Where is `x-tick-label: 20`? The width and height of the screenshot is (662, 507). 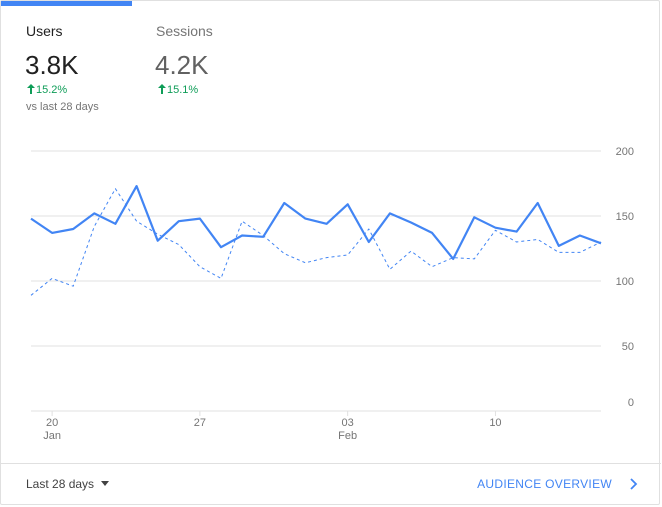 x-tick-label: 20 is located at coordinates (52, 423).